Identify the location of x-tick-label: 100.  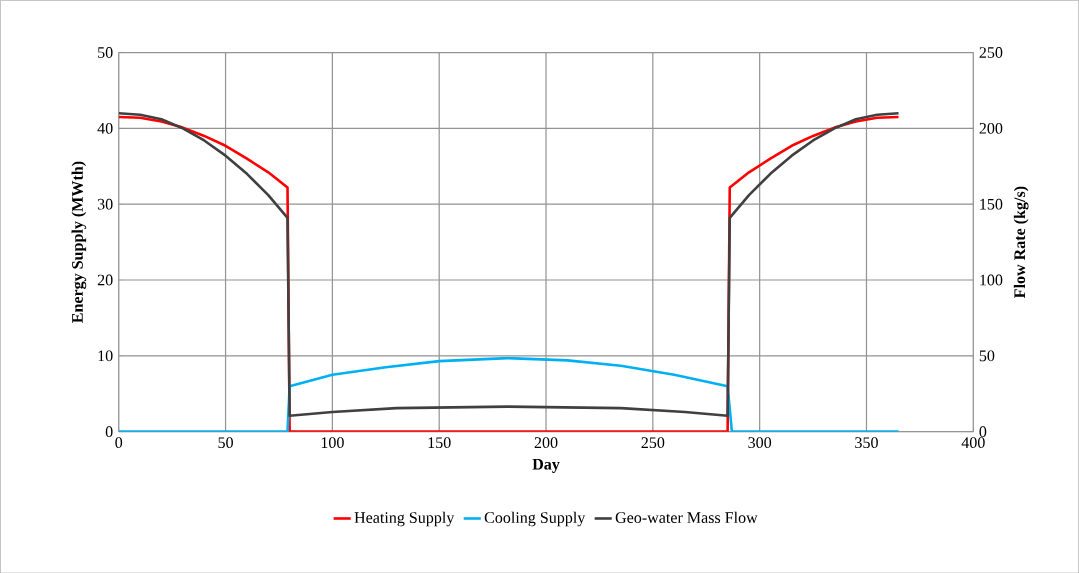
(332, 442).